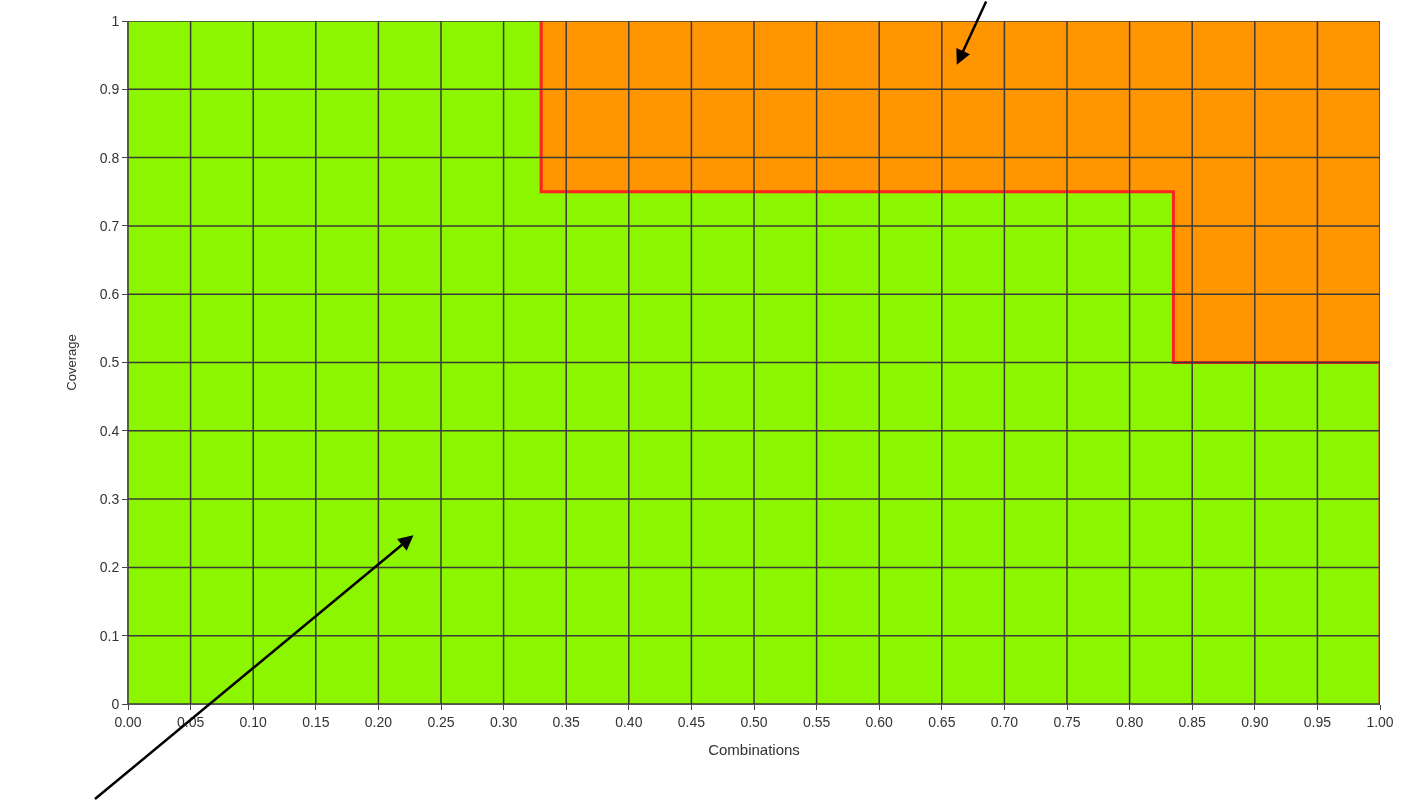  I want to click on y-tick-label: 1, so click(115, 20).